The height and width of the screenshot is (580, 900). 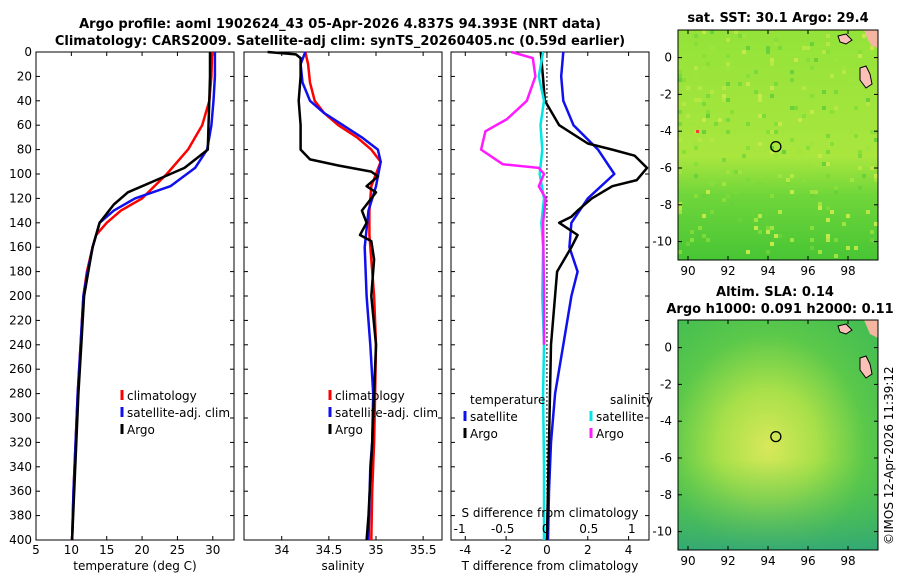 I want to click on argo-float-location-marker, so click(x=776, y=436).